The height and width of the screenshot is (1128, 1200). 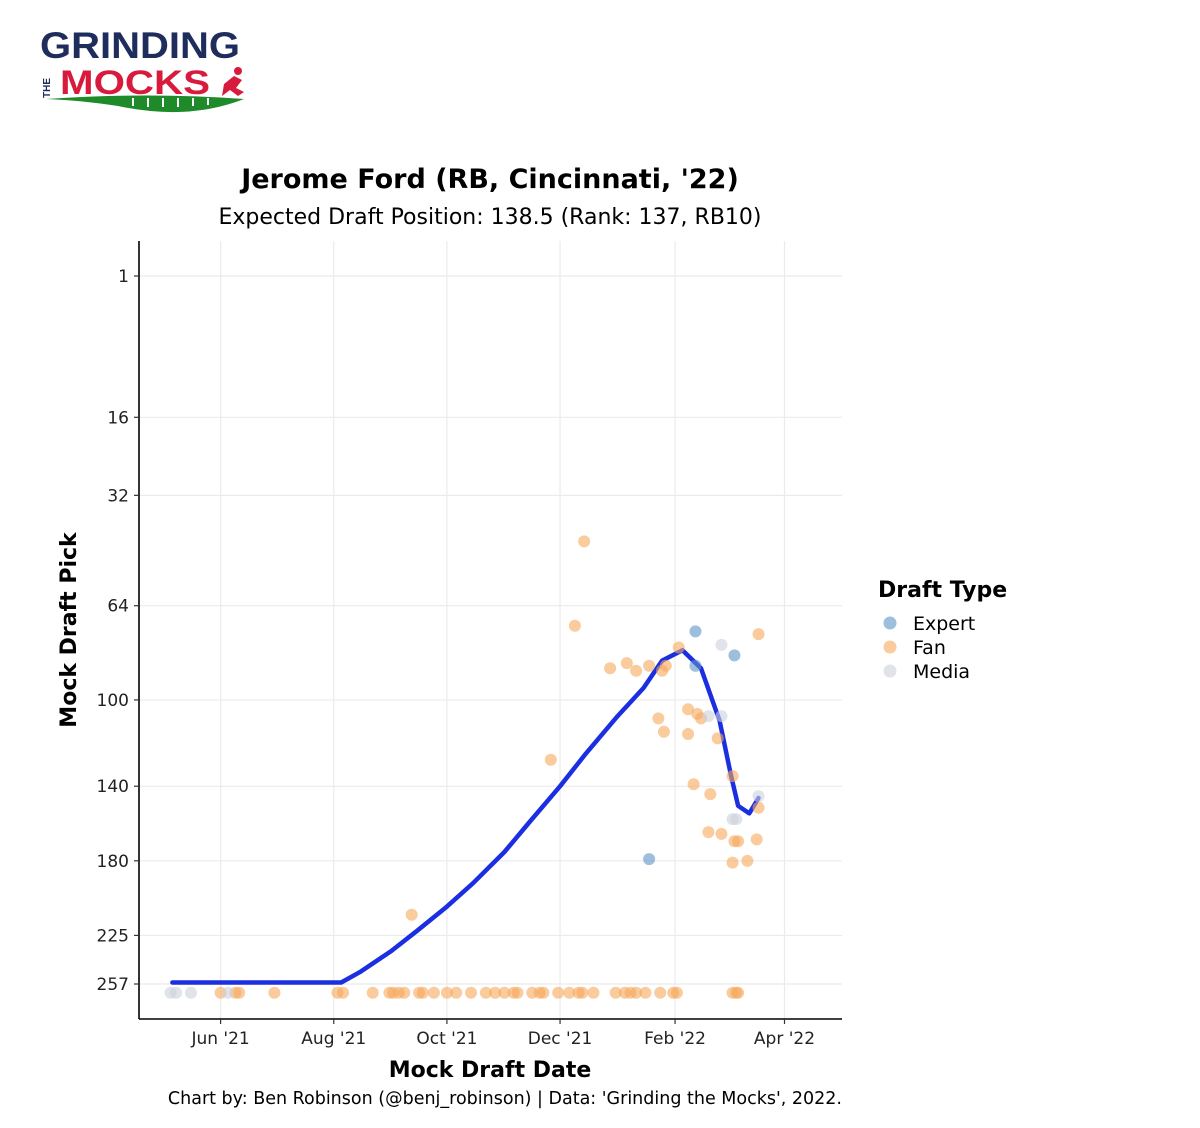 I want to click on runner-icon, so click(x=233, y=81).